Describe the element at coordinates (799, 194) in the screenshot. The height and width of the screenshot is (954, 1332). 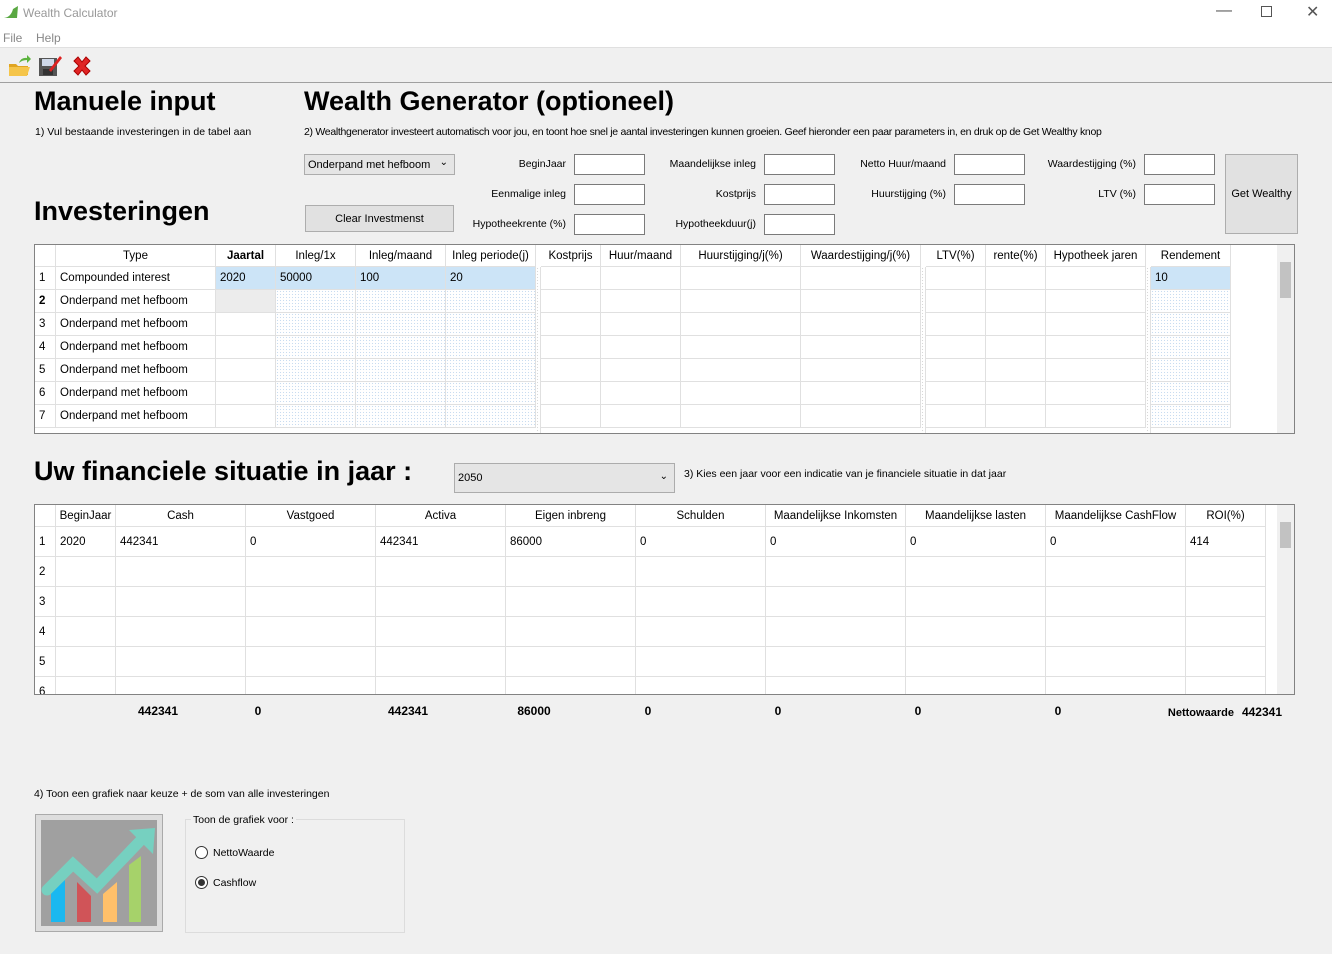
I see `kostprijs-input` at that location.